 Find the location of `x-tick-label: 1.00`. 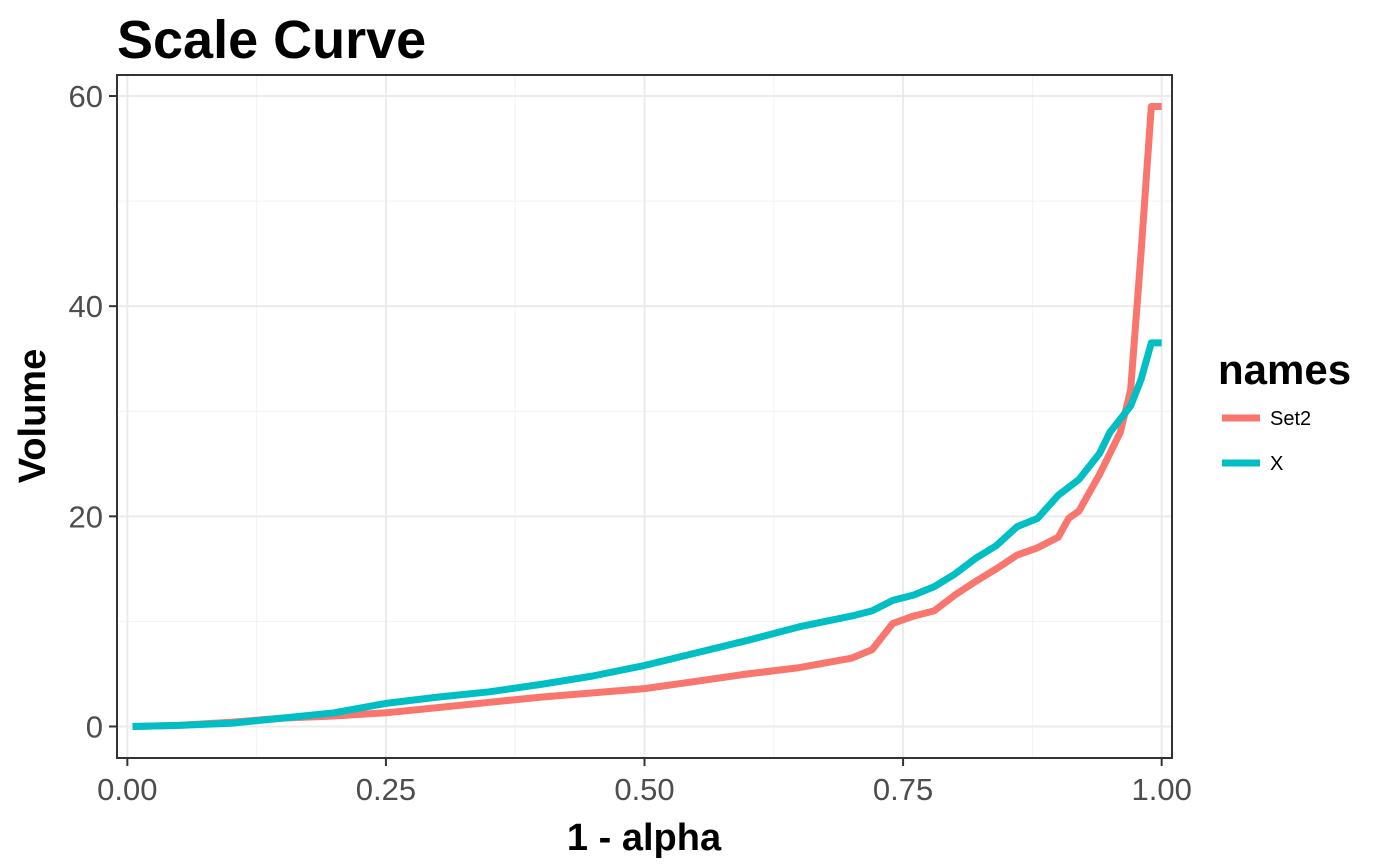

x-tick-label: 1.00 is located at coordinates (1161, 789).